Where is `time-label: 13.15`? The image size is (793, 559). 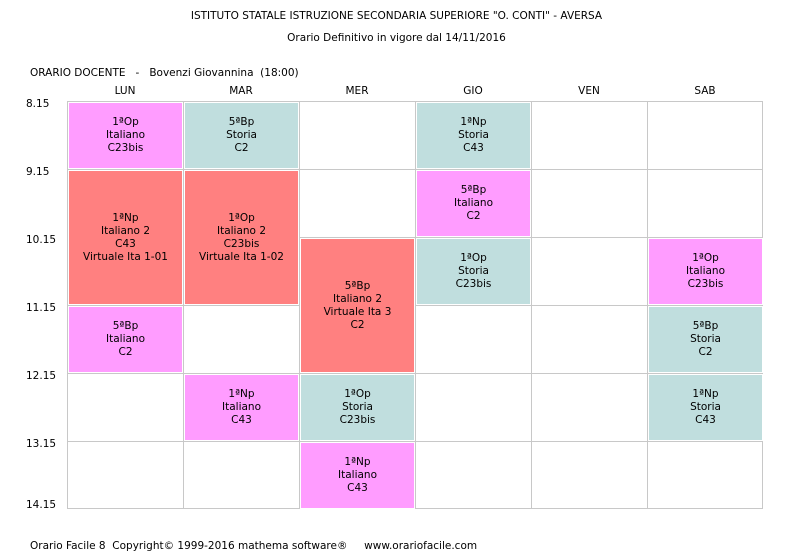 time-label: 13.15 is located at coordinates (41, 444).